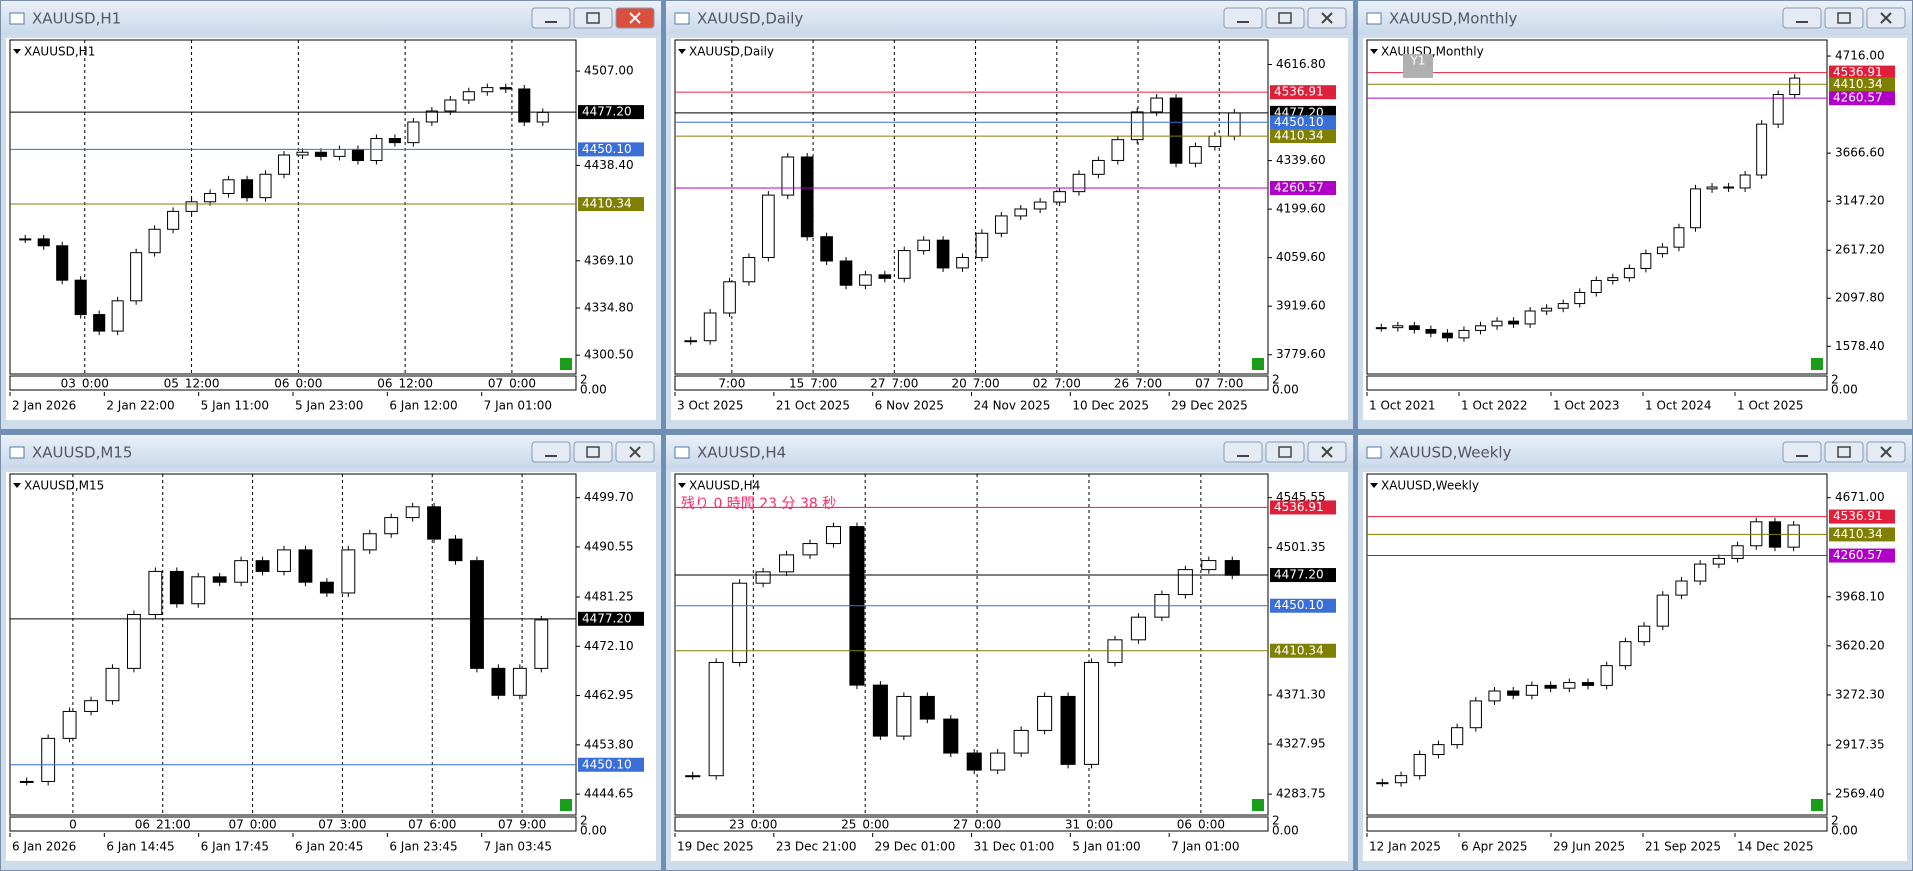 This screenshot has height=871, width=1913. What do you see at coordinates (1860, 694) in the screenshot?
I see `y-tick-label: 3272.30` at bounding box center [1860, 694].